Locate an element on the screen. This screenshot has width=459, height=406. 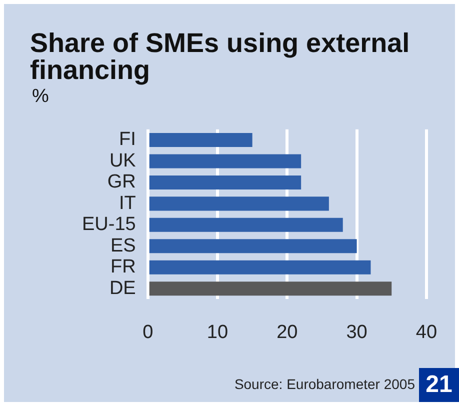
y-tick-label: UK is located at coordinates (122, 161).